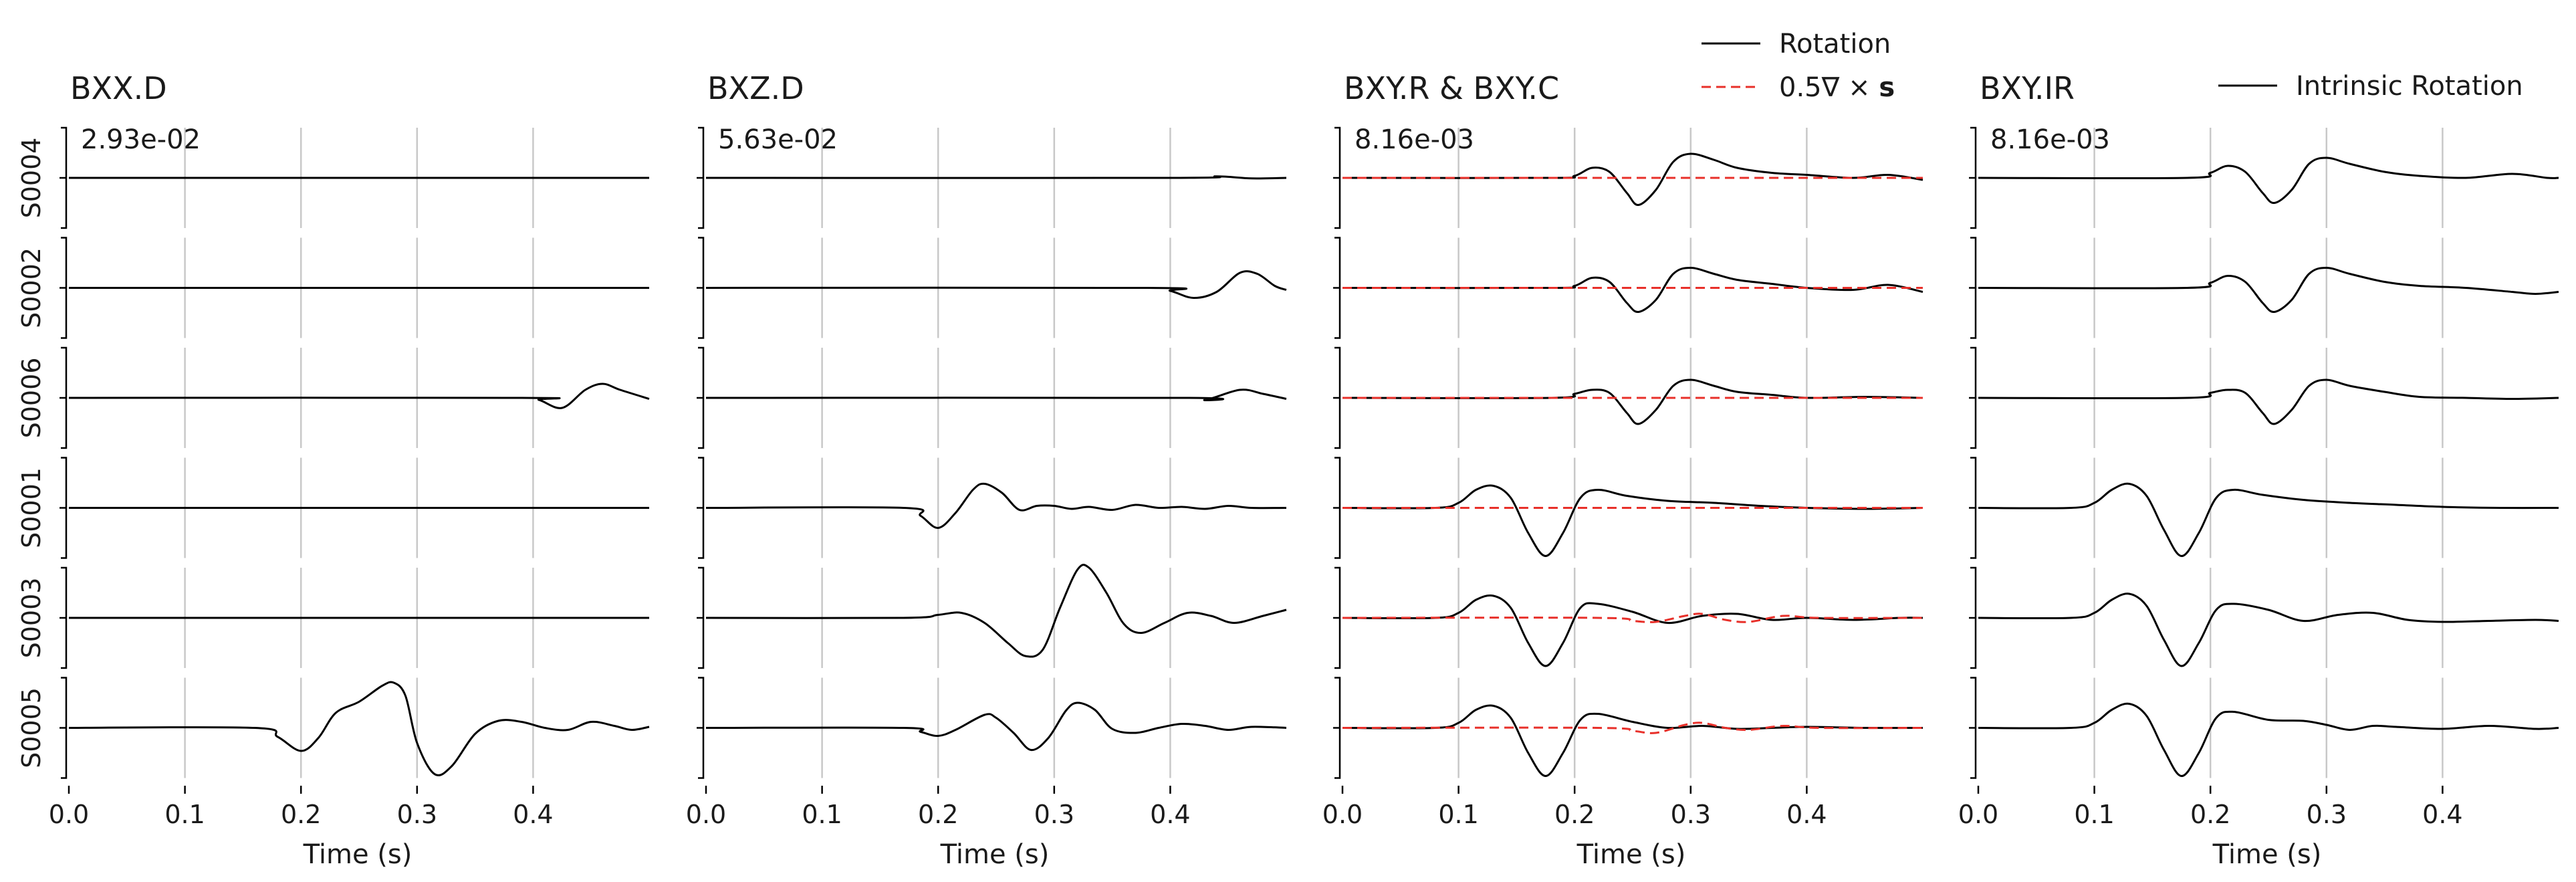  I want to click on panel-title: BXZ.D, so click(755, 88).